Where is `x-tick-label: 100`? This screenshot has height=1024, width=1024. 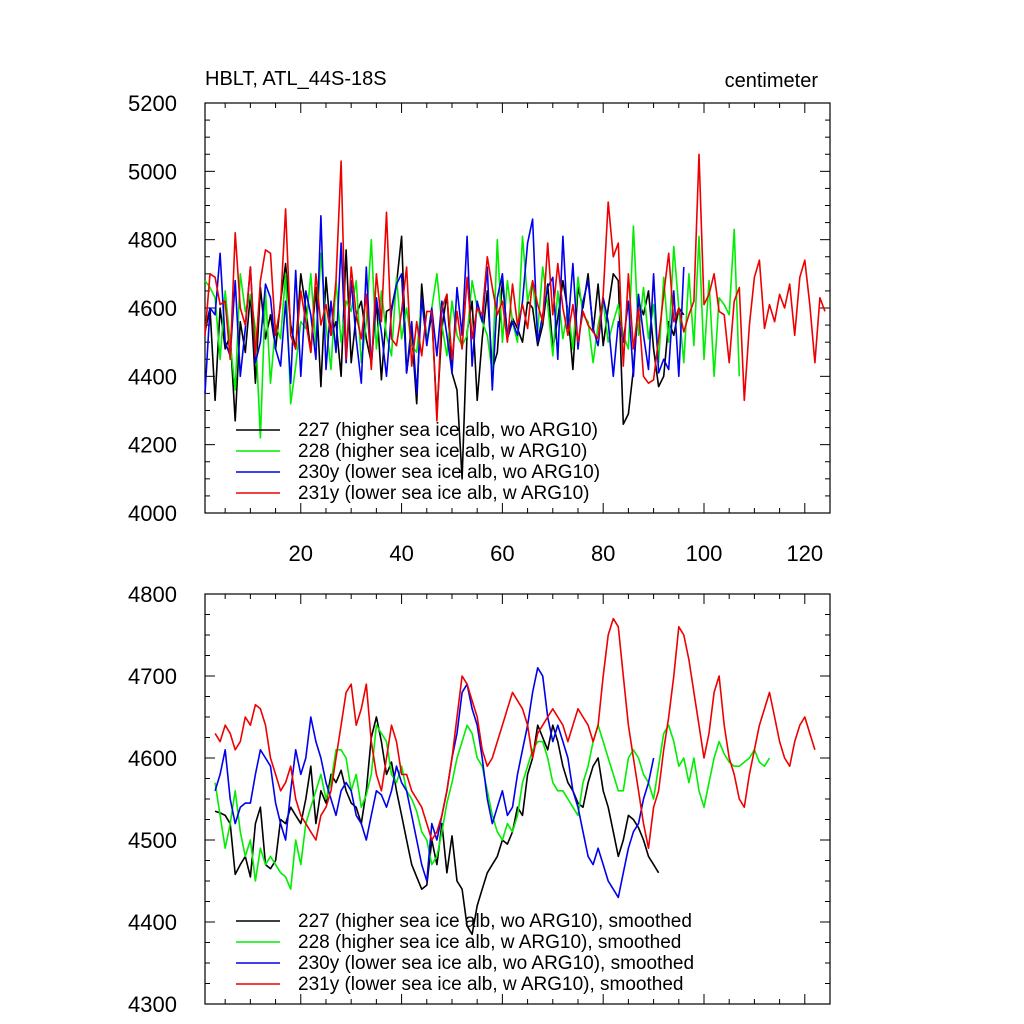 x-tick-label: 100 is located at coordinates (704, 553).